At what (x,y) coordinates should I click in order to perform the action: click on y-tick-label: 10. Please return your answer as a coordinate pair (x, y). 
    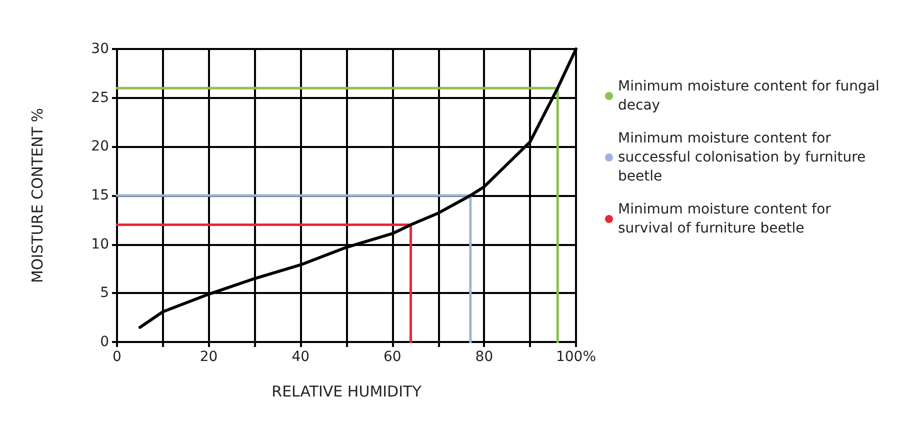
    Looking at the image, I should click on (100, 244).